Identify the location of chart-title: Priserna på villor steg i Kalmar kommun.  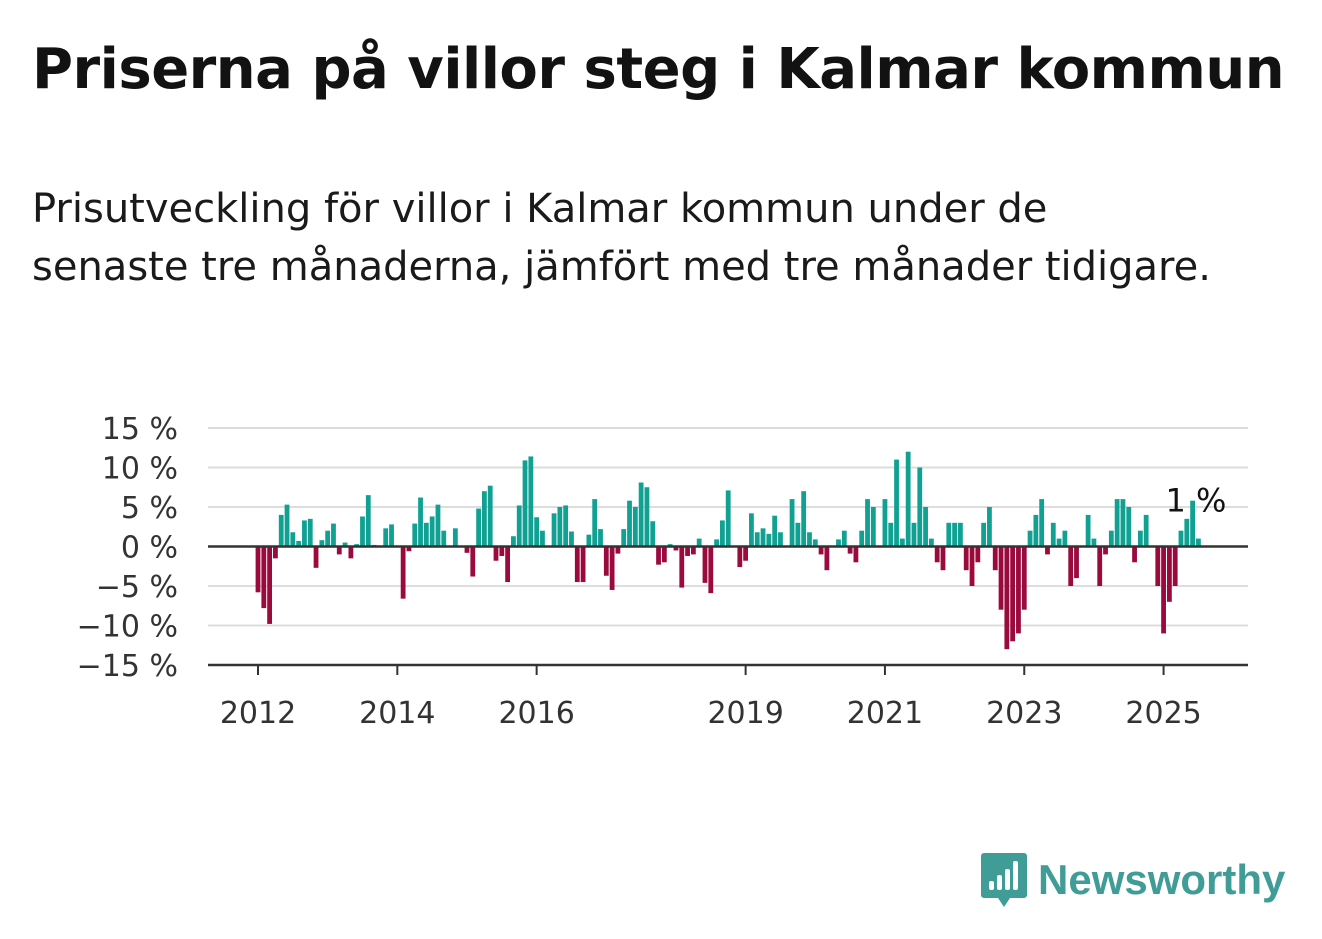
(658, 69).